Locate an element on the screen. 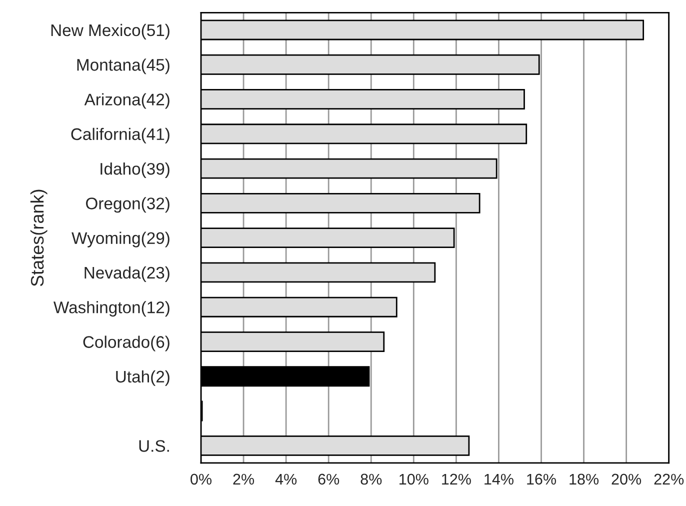 The height and width of the screenshot is (506, 686). x-tick-label: 8% is located at coordinates (371, 479).